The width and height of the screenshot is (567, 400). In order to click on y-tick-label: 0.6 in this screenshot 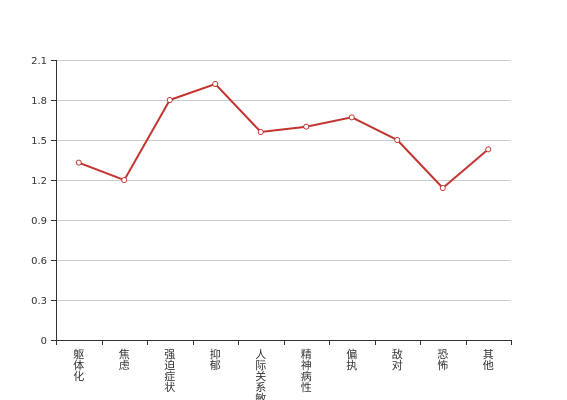, I will do `click(39, 261)`.